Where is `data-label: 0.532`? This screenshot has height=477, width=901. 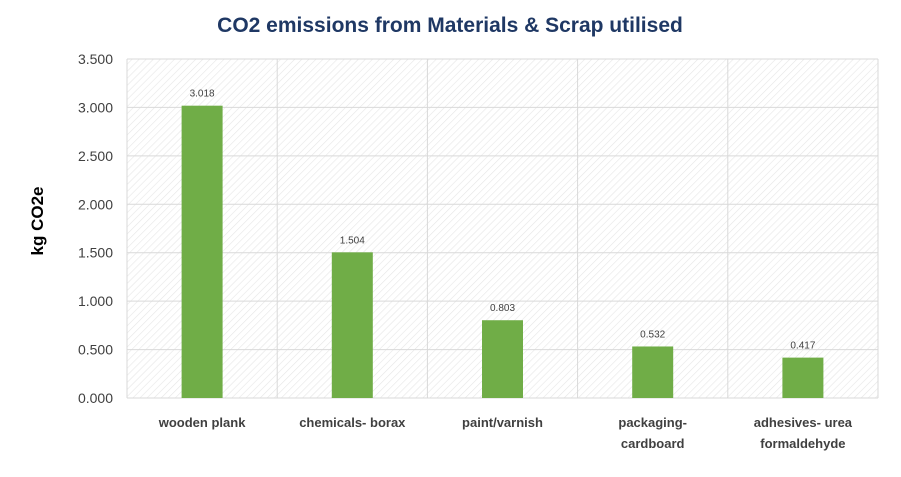 data-label: 0.532 is located at coordinates (652, 334).